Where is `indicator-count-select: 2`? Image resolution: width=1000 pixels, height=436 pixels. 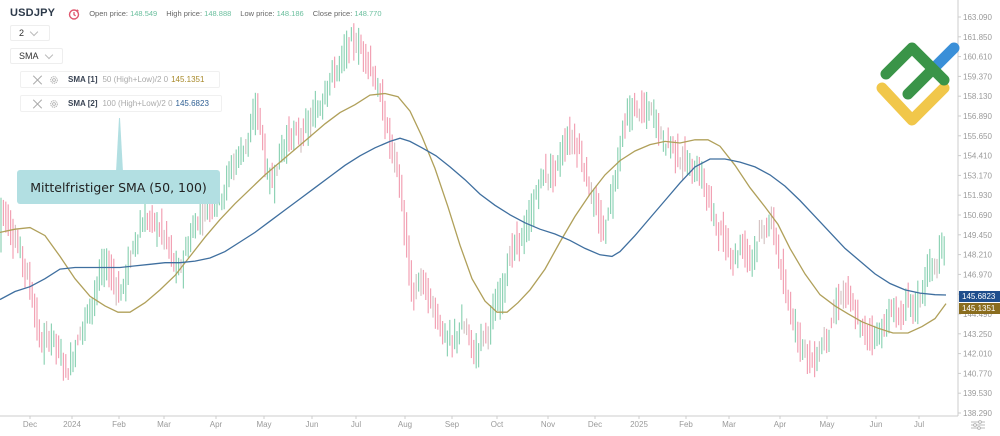
indicator-count-select: 2 is located at coordinates (30, 33).